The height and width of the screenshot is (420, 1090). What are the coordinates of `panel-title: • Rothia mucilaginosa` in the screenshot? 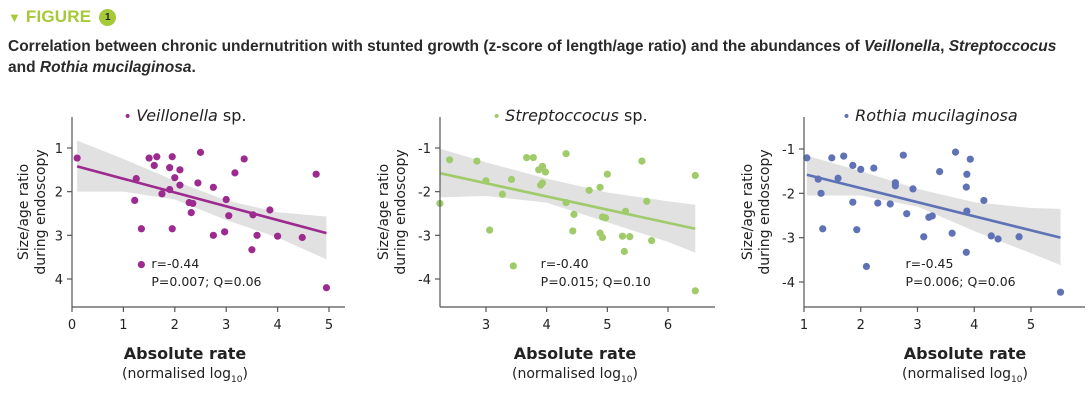 It's located at (929, 115).